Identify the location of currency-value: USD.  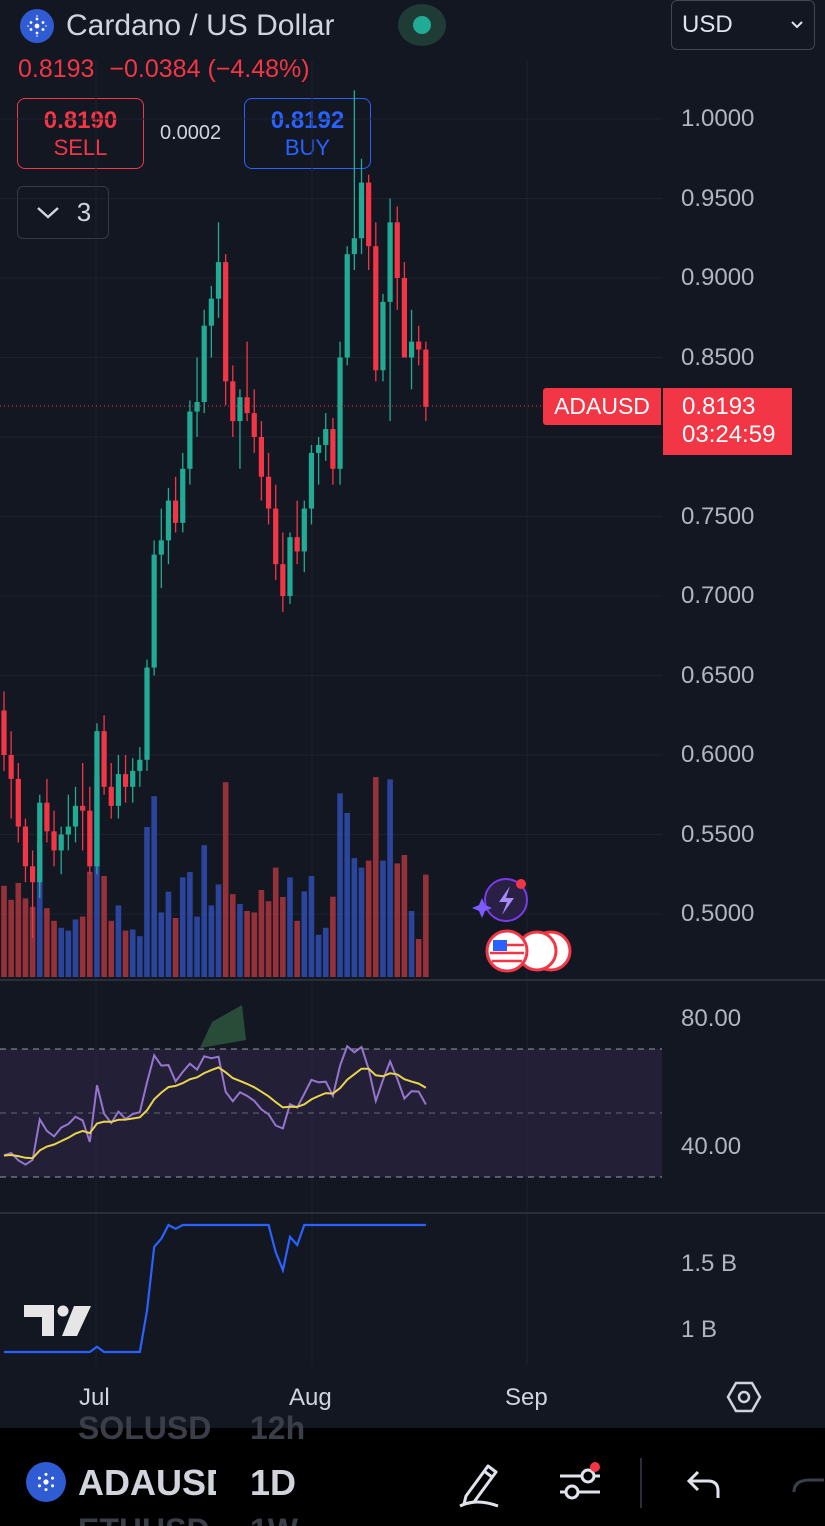
(707, 24).